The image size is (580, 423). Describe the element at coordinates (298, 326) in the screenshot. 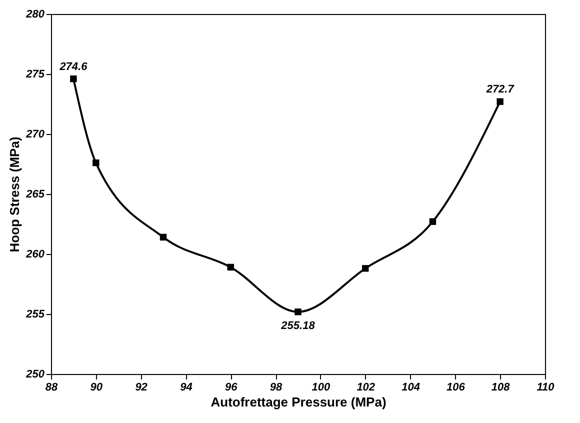

I see `data-label: 255.18` at that location.